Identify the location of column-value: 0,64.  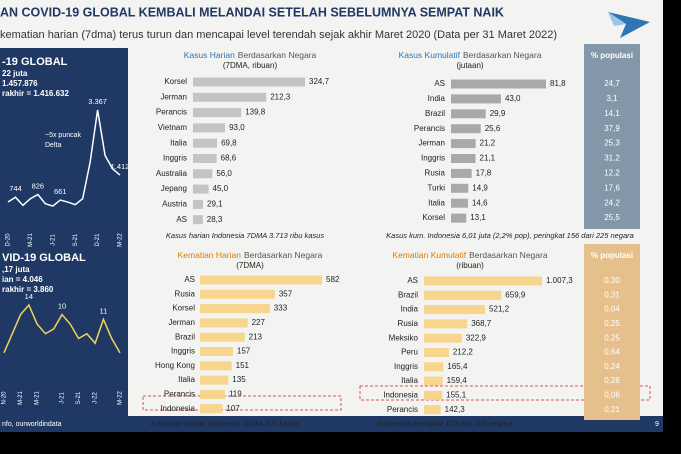
(612, 352).